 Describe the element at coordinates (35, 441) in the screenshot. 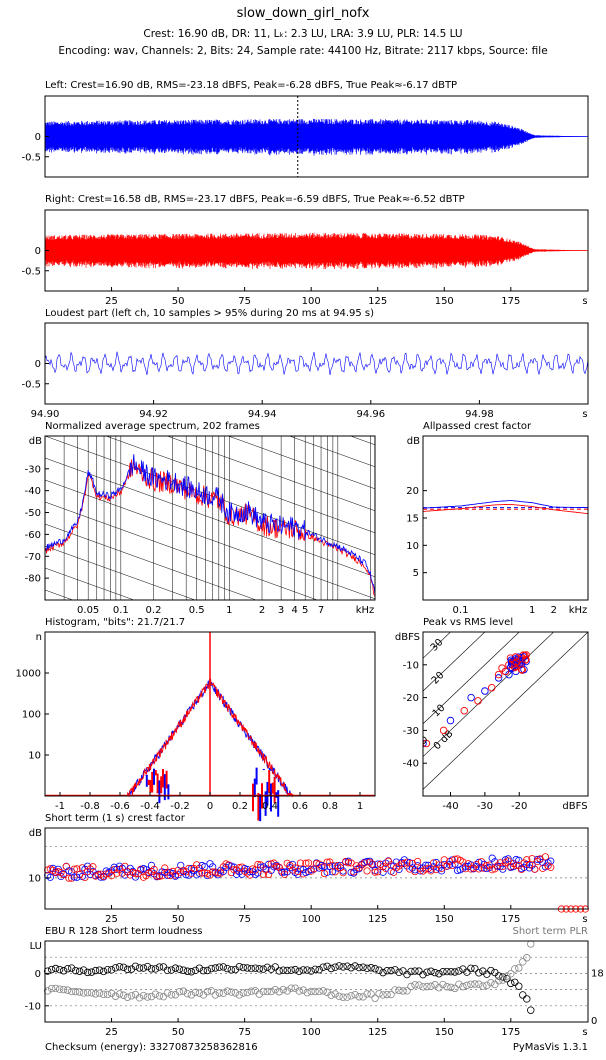

I see `spectrum-yunit: dB` at that location.